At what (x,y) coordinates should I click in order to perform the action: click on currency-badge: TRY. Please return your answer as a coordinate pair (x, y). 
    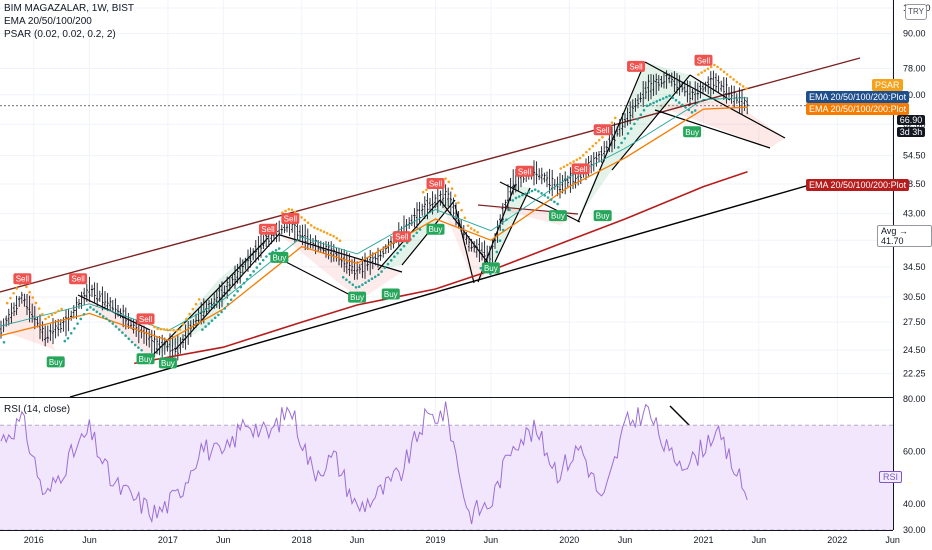
    Looking at the image, I should click on (916, 12).